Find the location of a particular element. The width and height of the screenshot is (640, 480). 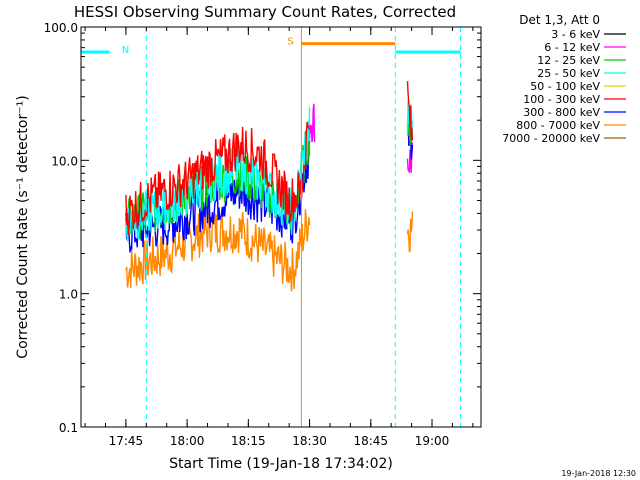

legend-label: 12 - 25 keV is located at coordinates (568, 60).